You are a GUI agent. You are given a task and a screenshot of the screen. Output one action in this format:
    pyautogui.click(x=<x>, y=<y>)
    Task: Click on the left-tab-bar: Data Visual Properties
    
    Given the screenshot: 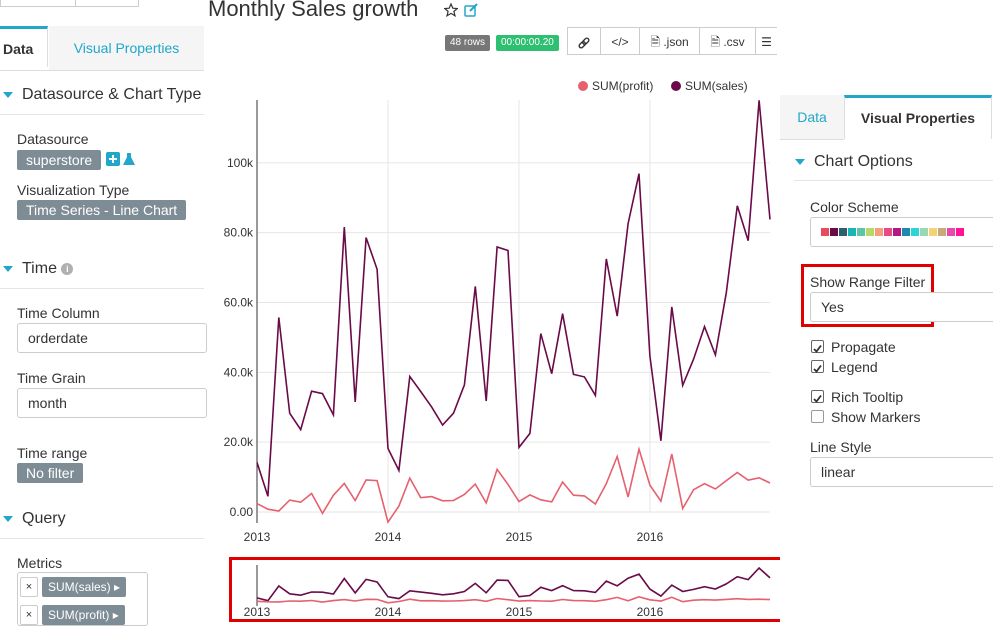 What is the action you would take?
    pyautogui.click(x=102, y=48)
    